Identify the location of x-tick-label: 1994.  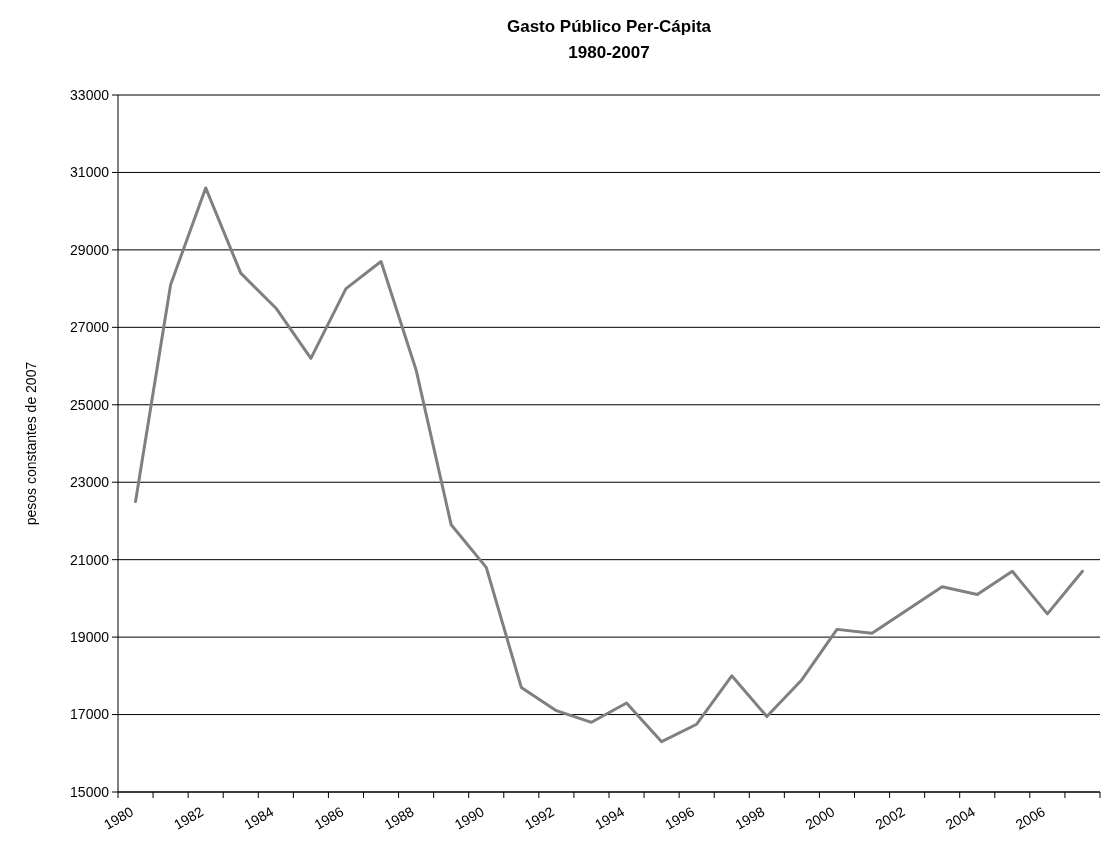
(609, 818).